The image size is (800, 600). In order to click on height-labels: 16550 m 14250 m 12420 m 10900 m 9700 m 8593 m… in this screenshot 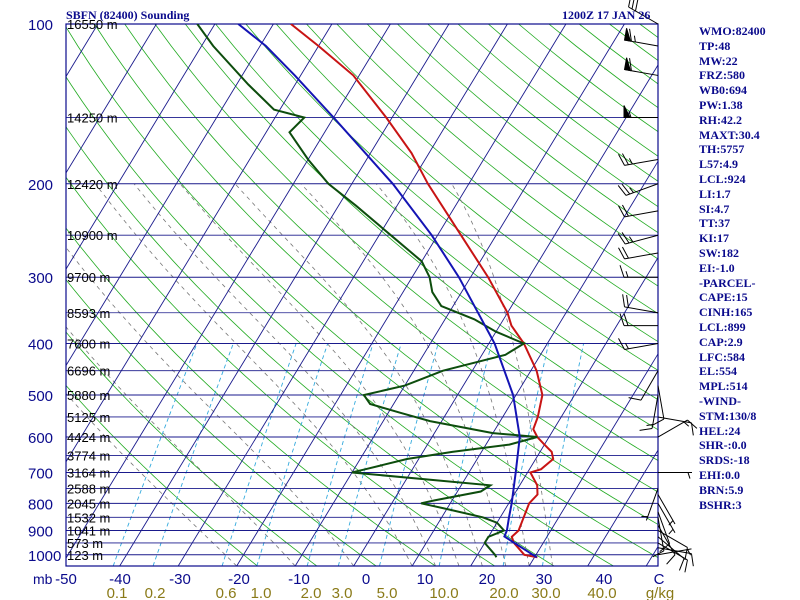, I will do `click(92, 290)`.